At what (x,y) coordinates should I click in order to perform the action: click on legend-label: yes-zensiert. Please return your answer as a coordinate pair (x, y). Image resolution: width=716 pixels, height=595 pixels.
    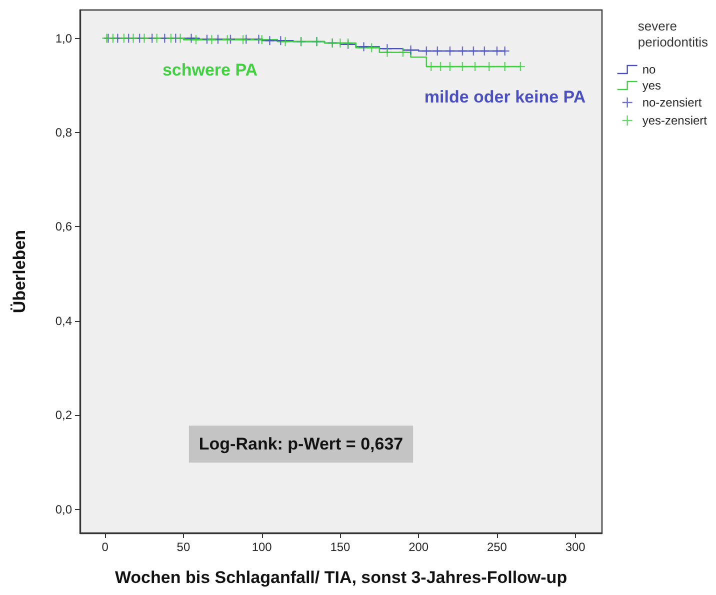
    Looking at the image, I should click on (675, 121).